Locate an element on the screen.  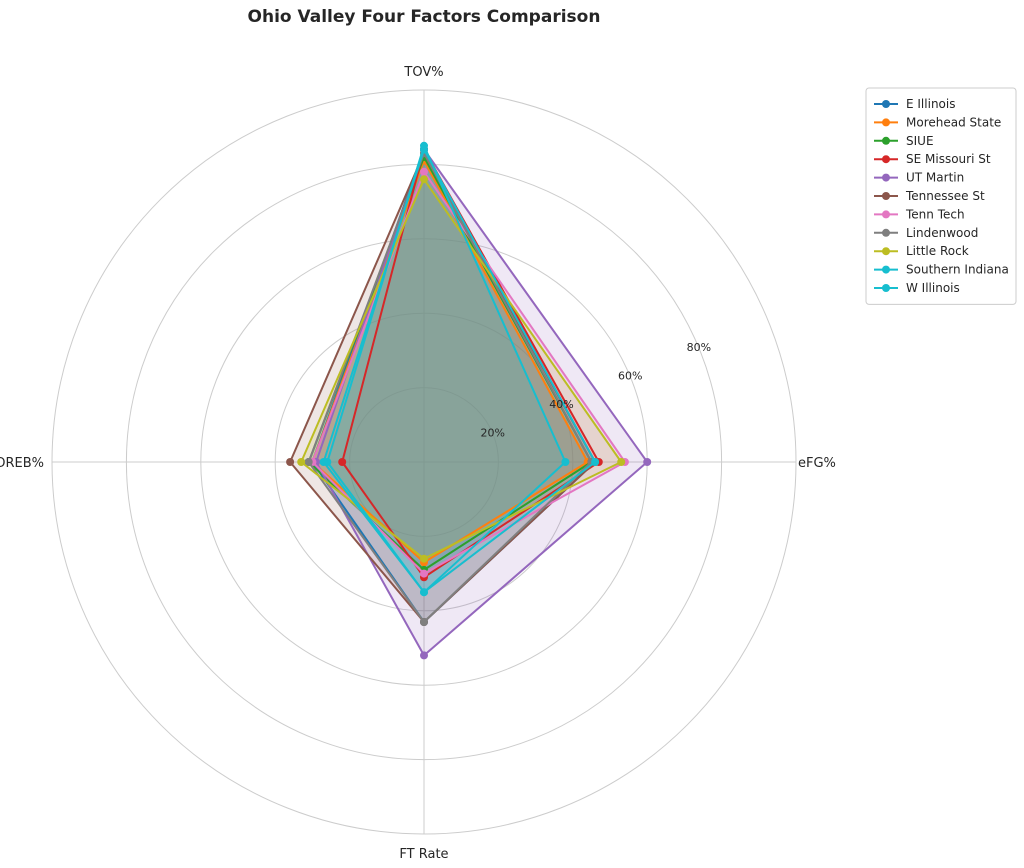
legend-item: UT Martin is located at coordinates (919, 178).